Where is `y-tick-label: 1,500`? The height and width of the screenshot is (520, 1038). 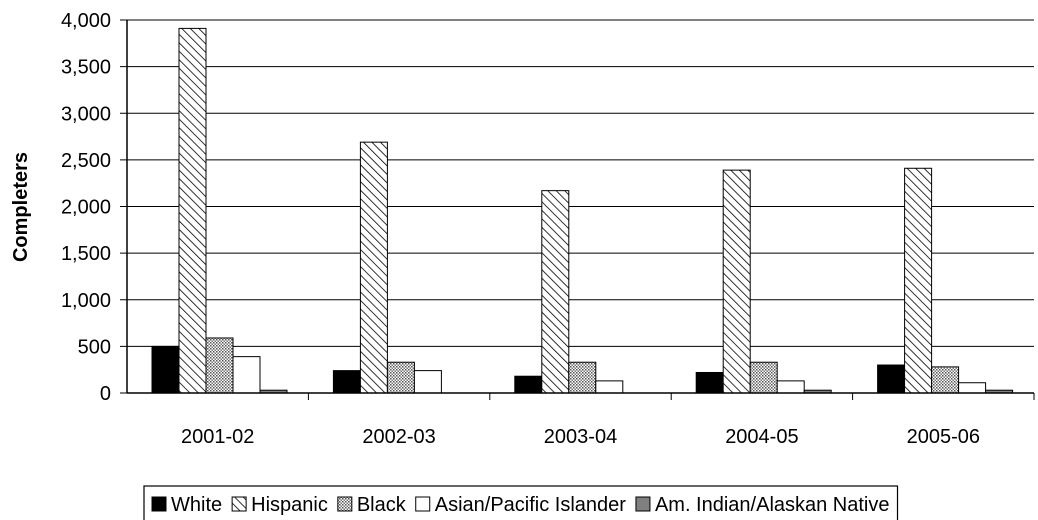
y-tick-label: 1,500 is located at coordinates (86, 254).